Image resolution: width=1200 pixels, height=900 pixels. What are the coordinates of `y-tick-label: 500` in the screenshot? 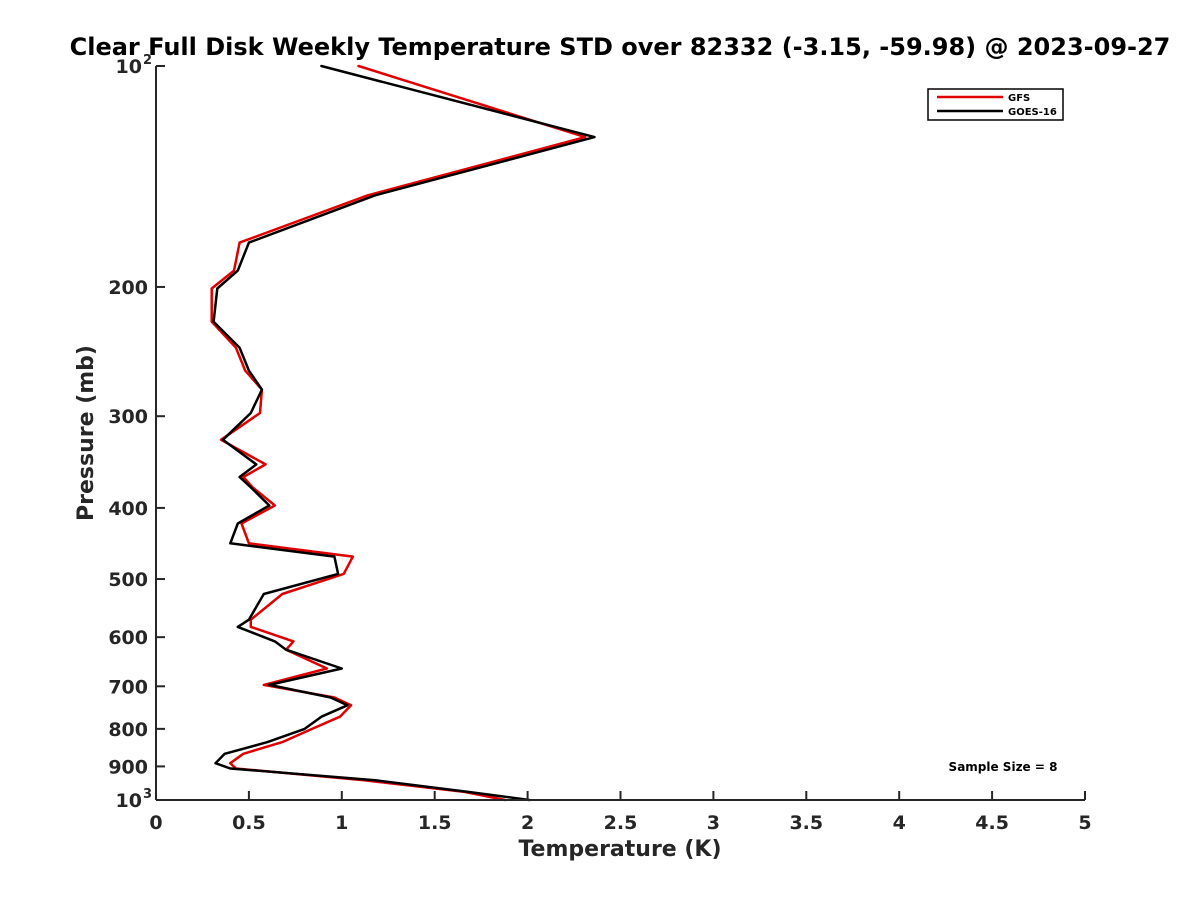 It's located at (128, 580).